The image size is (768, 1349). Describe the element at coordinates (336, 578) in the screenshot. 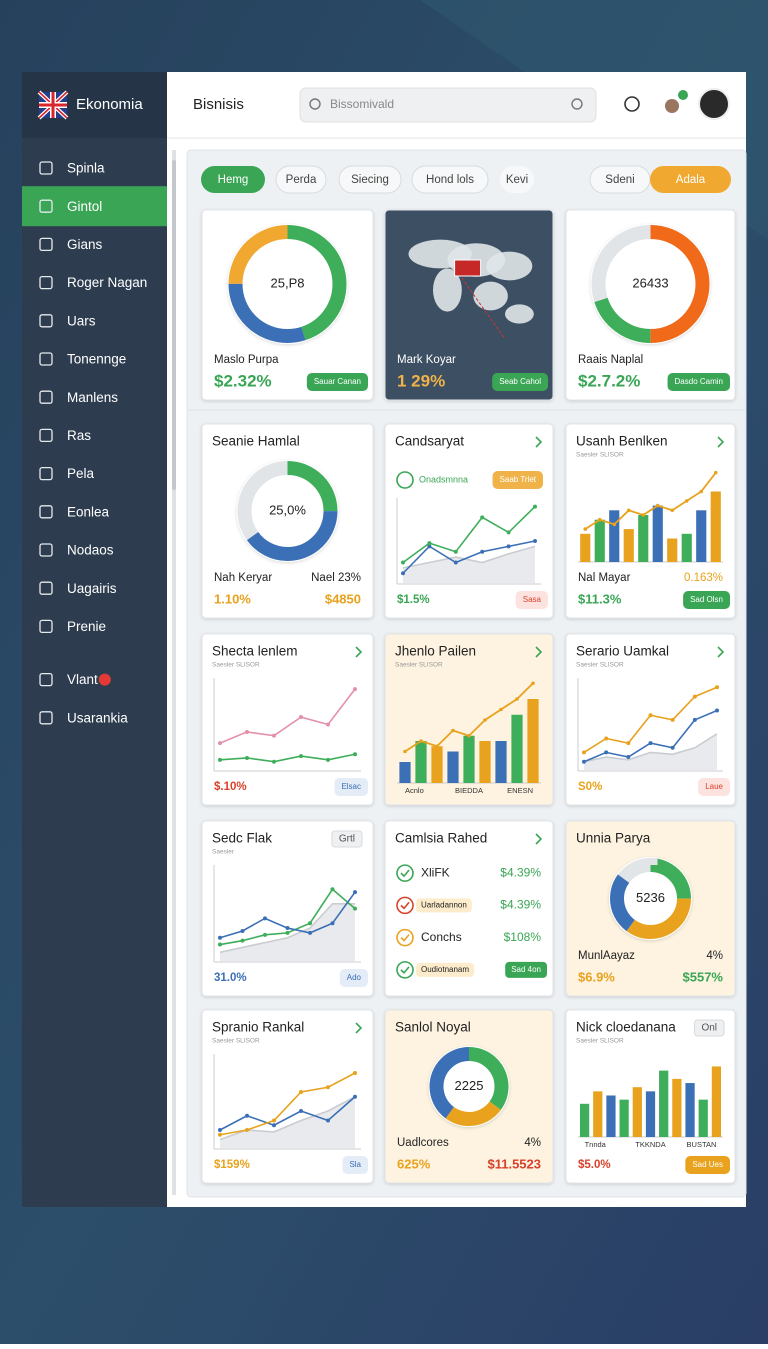

I see `card-value: Nael 23%` at that location.